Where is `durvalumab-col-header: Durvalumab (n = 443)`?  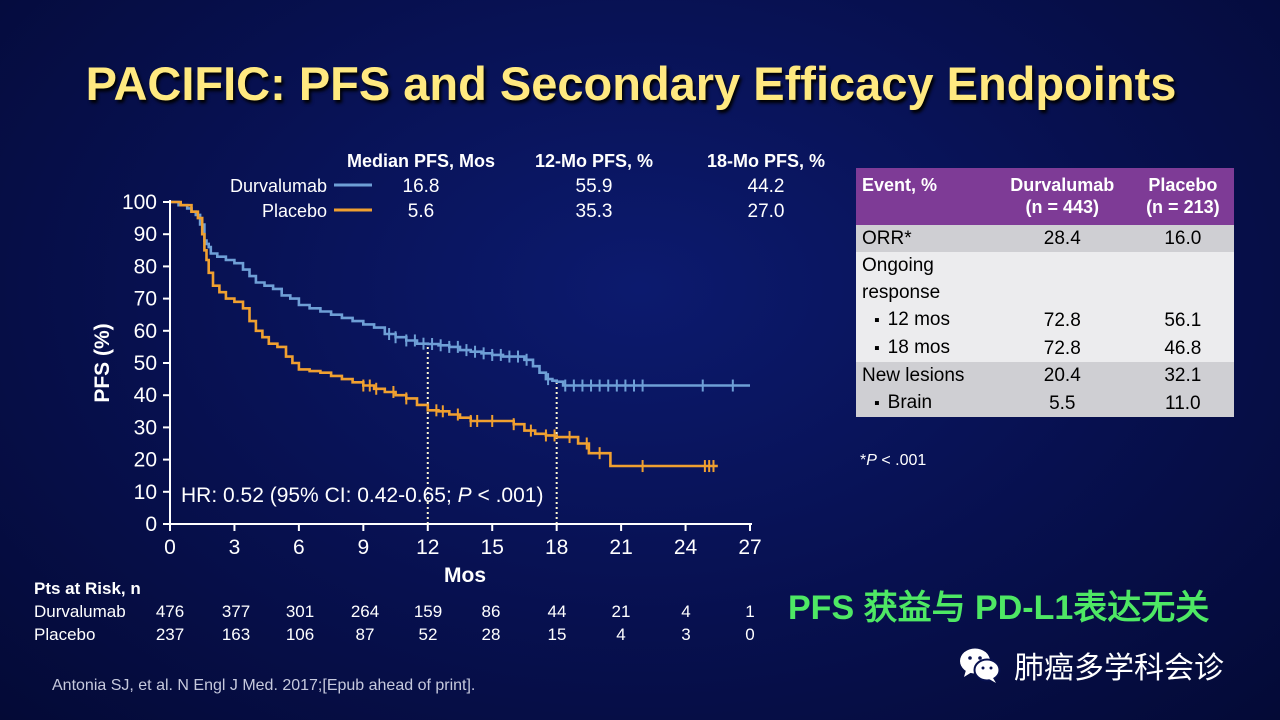 durvalumab-col-header: Durvalumab (n = 443) is located at coordinates (1062, 197).